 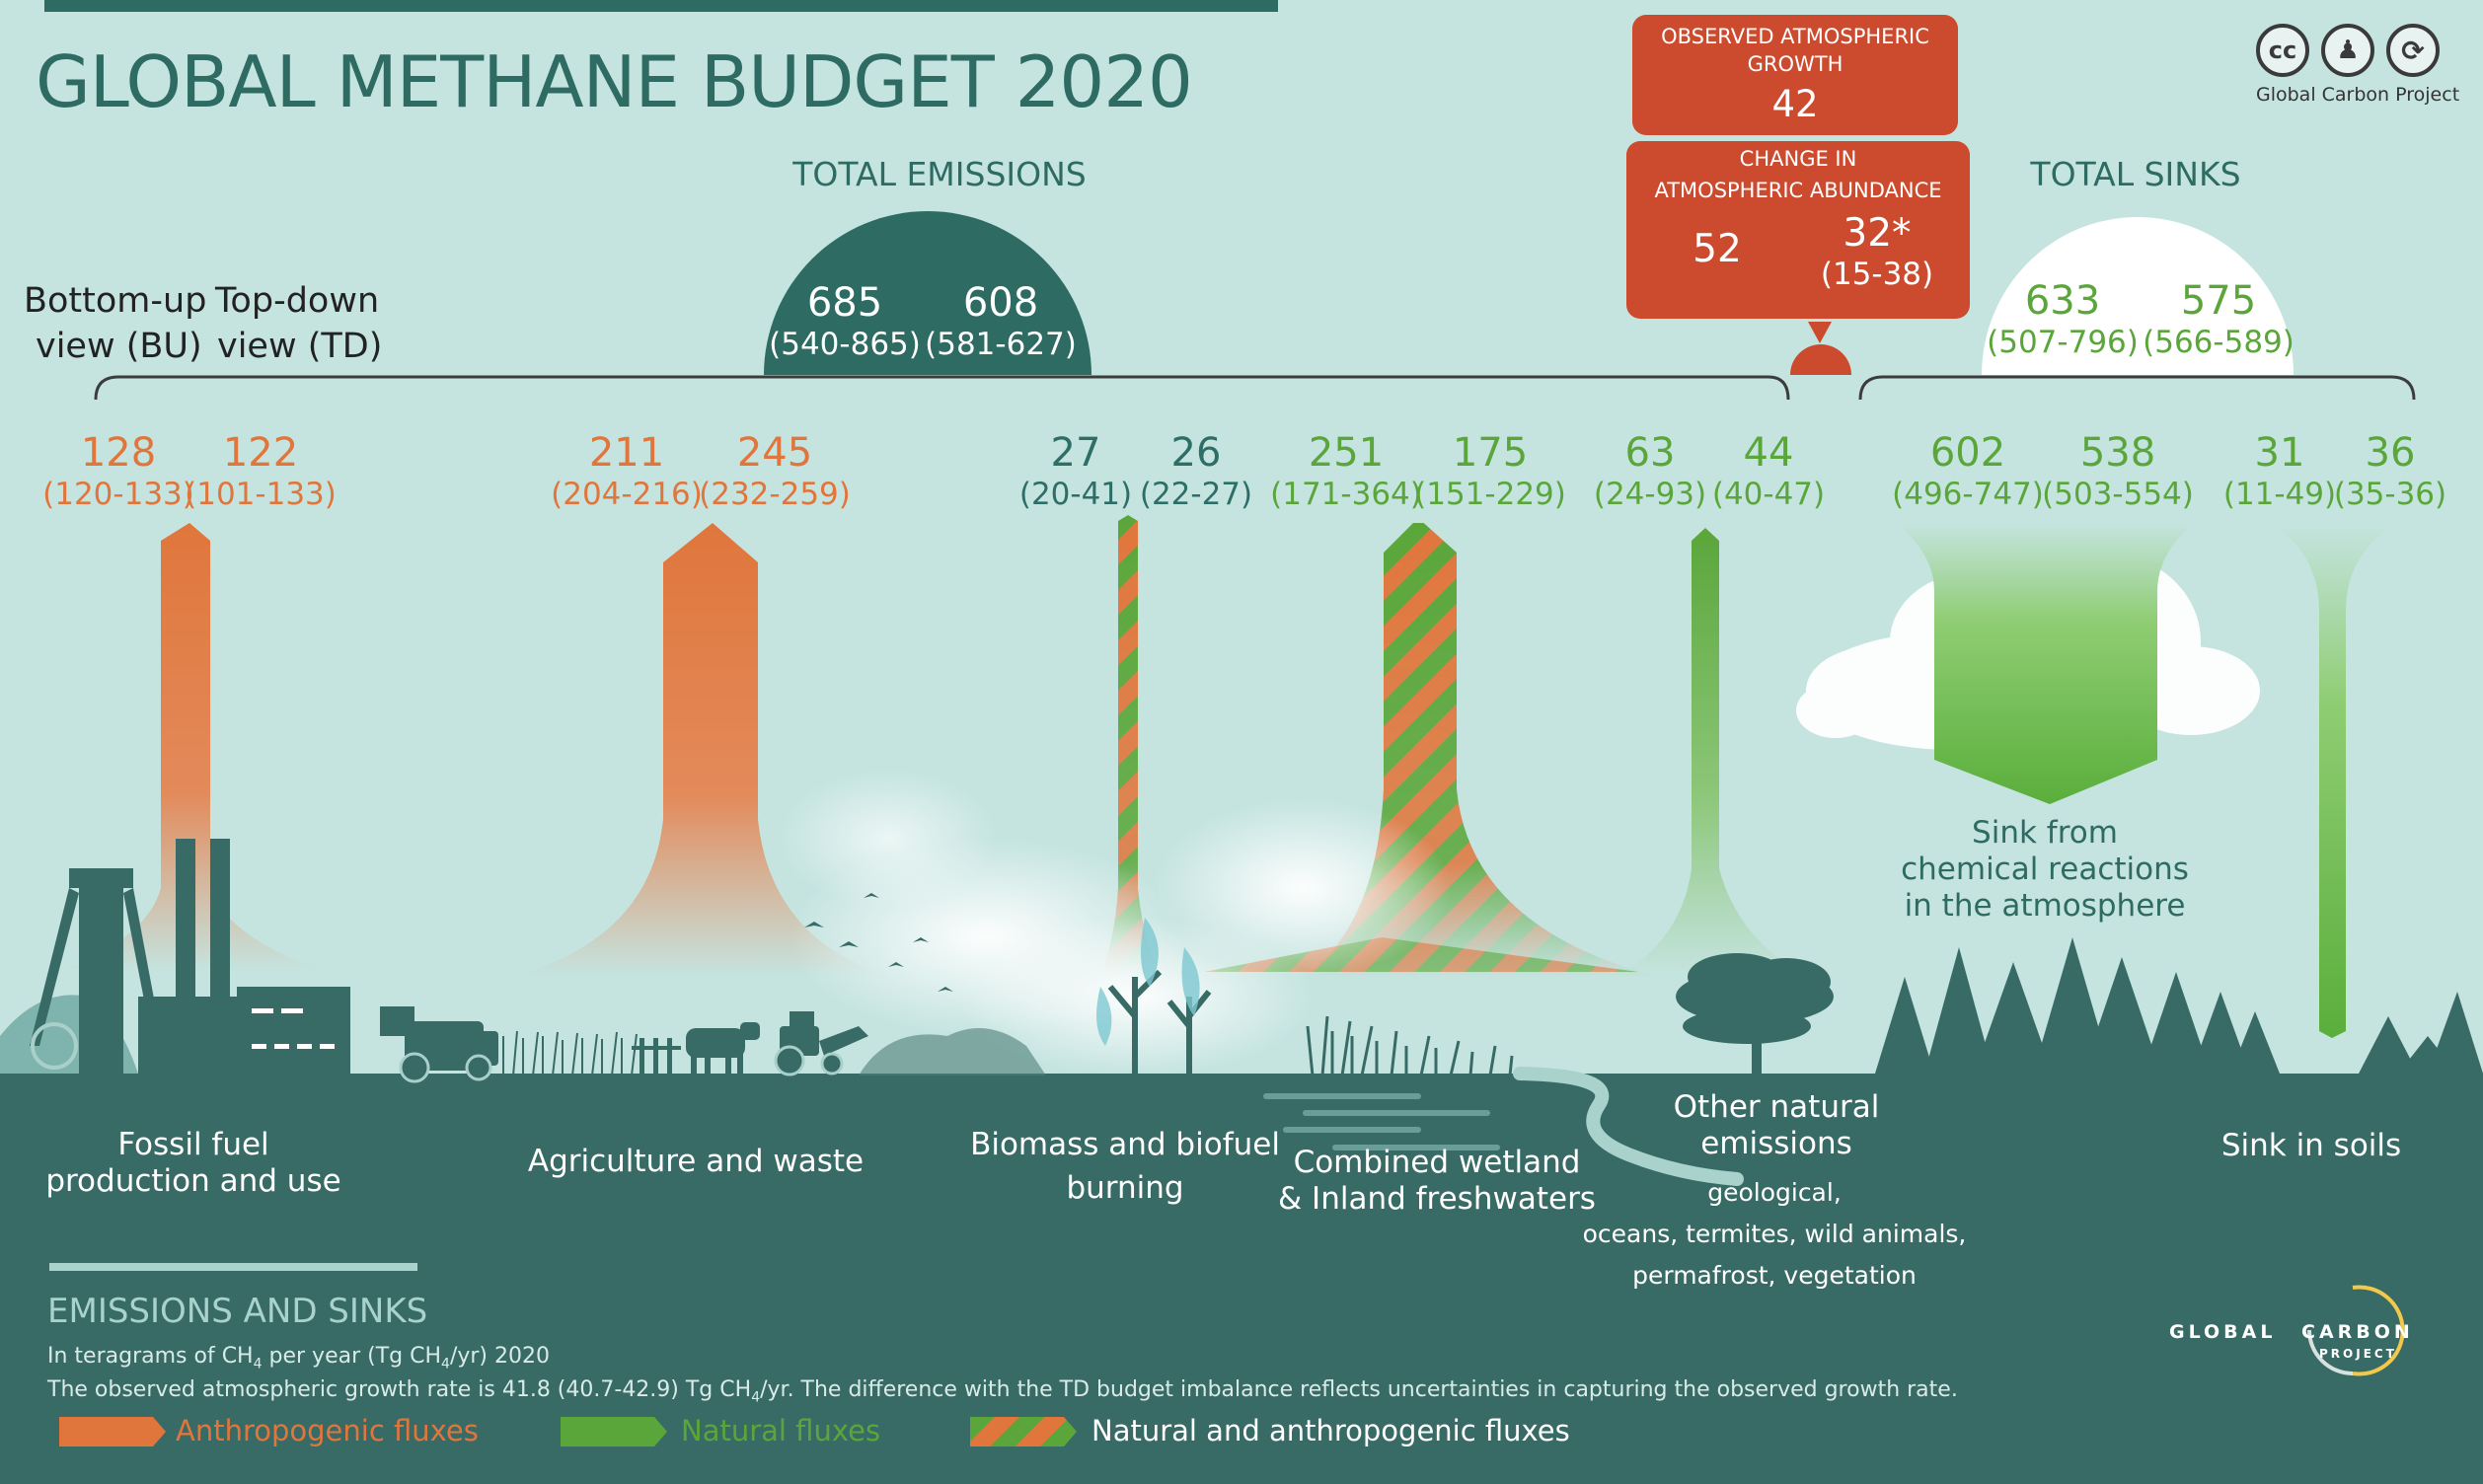 What do you see at coordinates (1798, 159) in the screenshot?
I see `abundance-label-1: CHANGE IN` at bounding box center [1798, 159].